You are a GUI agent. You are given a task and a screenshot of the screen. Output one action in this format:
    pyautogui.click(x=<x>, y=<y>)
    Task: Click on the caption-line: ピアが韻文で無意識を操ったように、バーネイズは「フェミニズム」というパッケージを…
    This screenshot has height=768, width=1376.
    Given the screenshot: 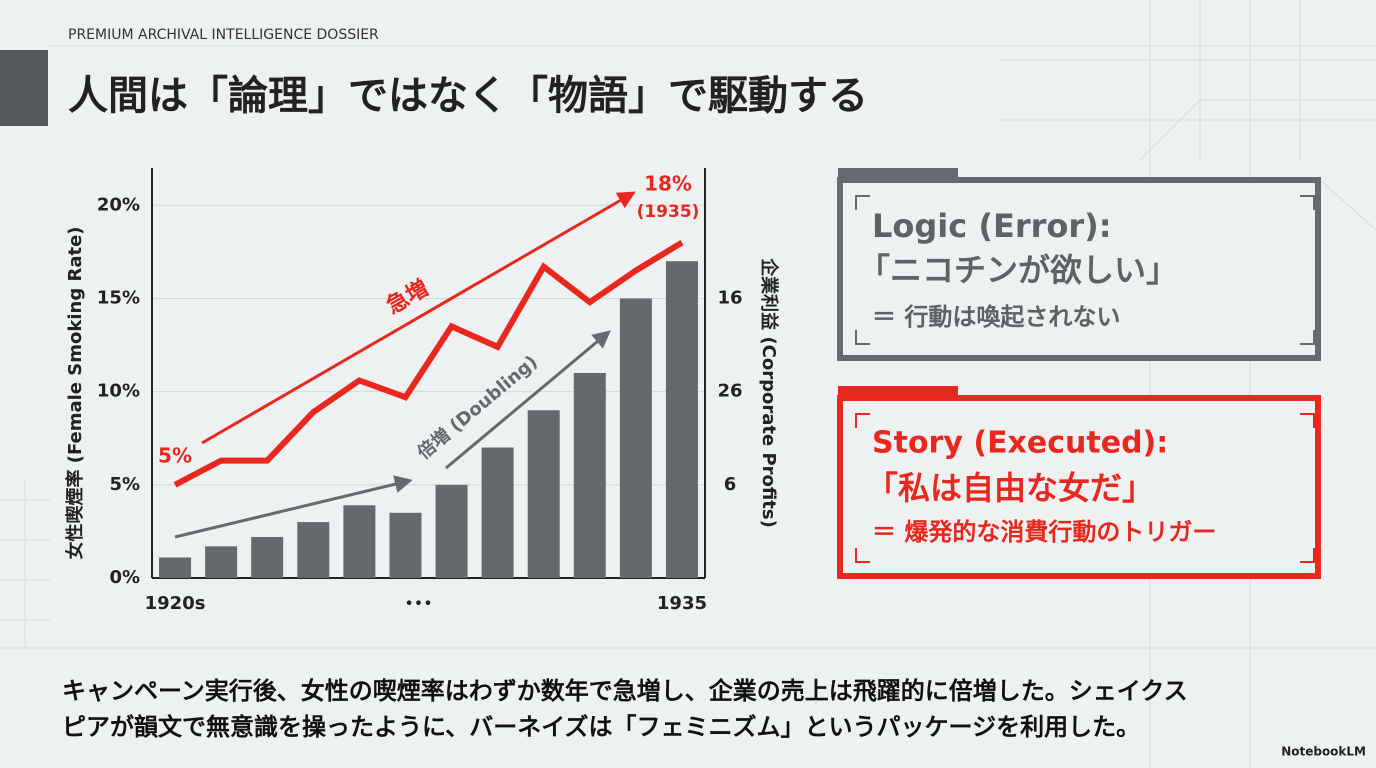 What is the action you would take?
    pyautogui.click(x=601, y=727)
    